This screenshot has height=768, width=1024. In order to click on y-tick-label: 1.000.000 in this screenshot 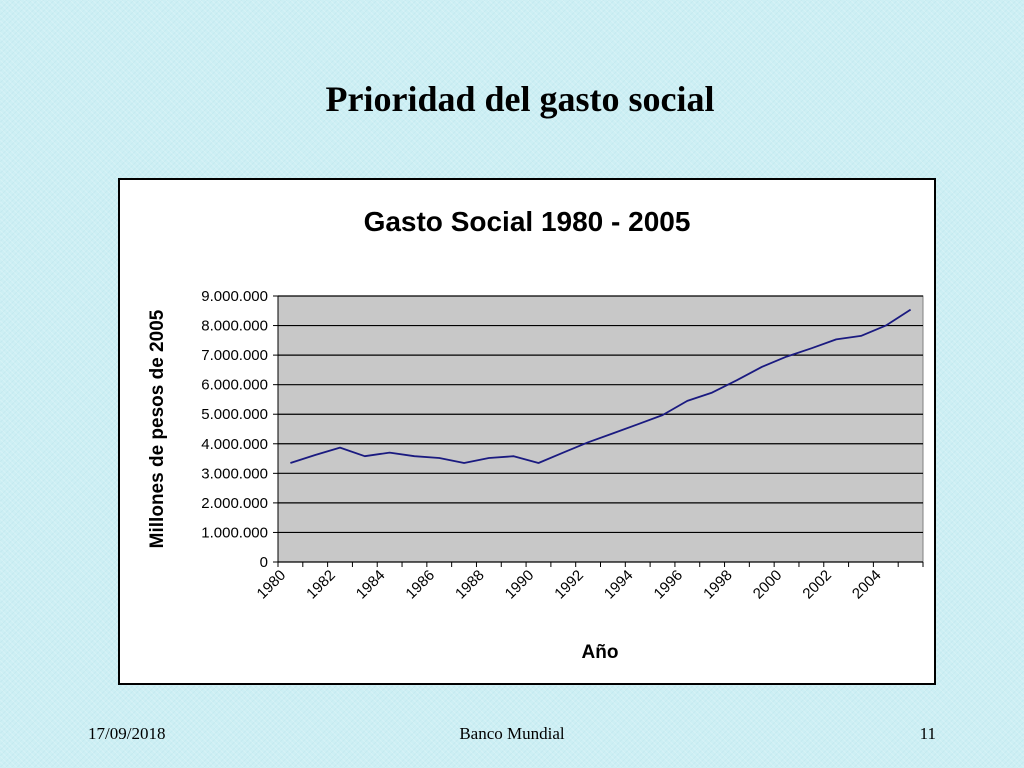, I will do `click(234, 532)`.